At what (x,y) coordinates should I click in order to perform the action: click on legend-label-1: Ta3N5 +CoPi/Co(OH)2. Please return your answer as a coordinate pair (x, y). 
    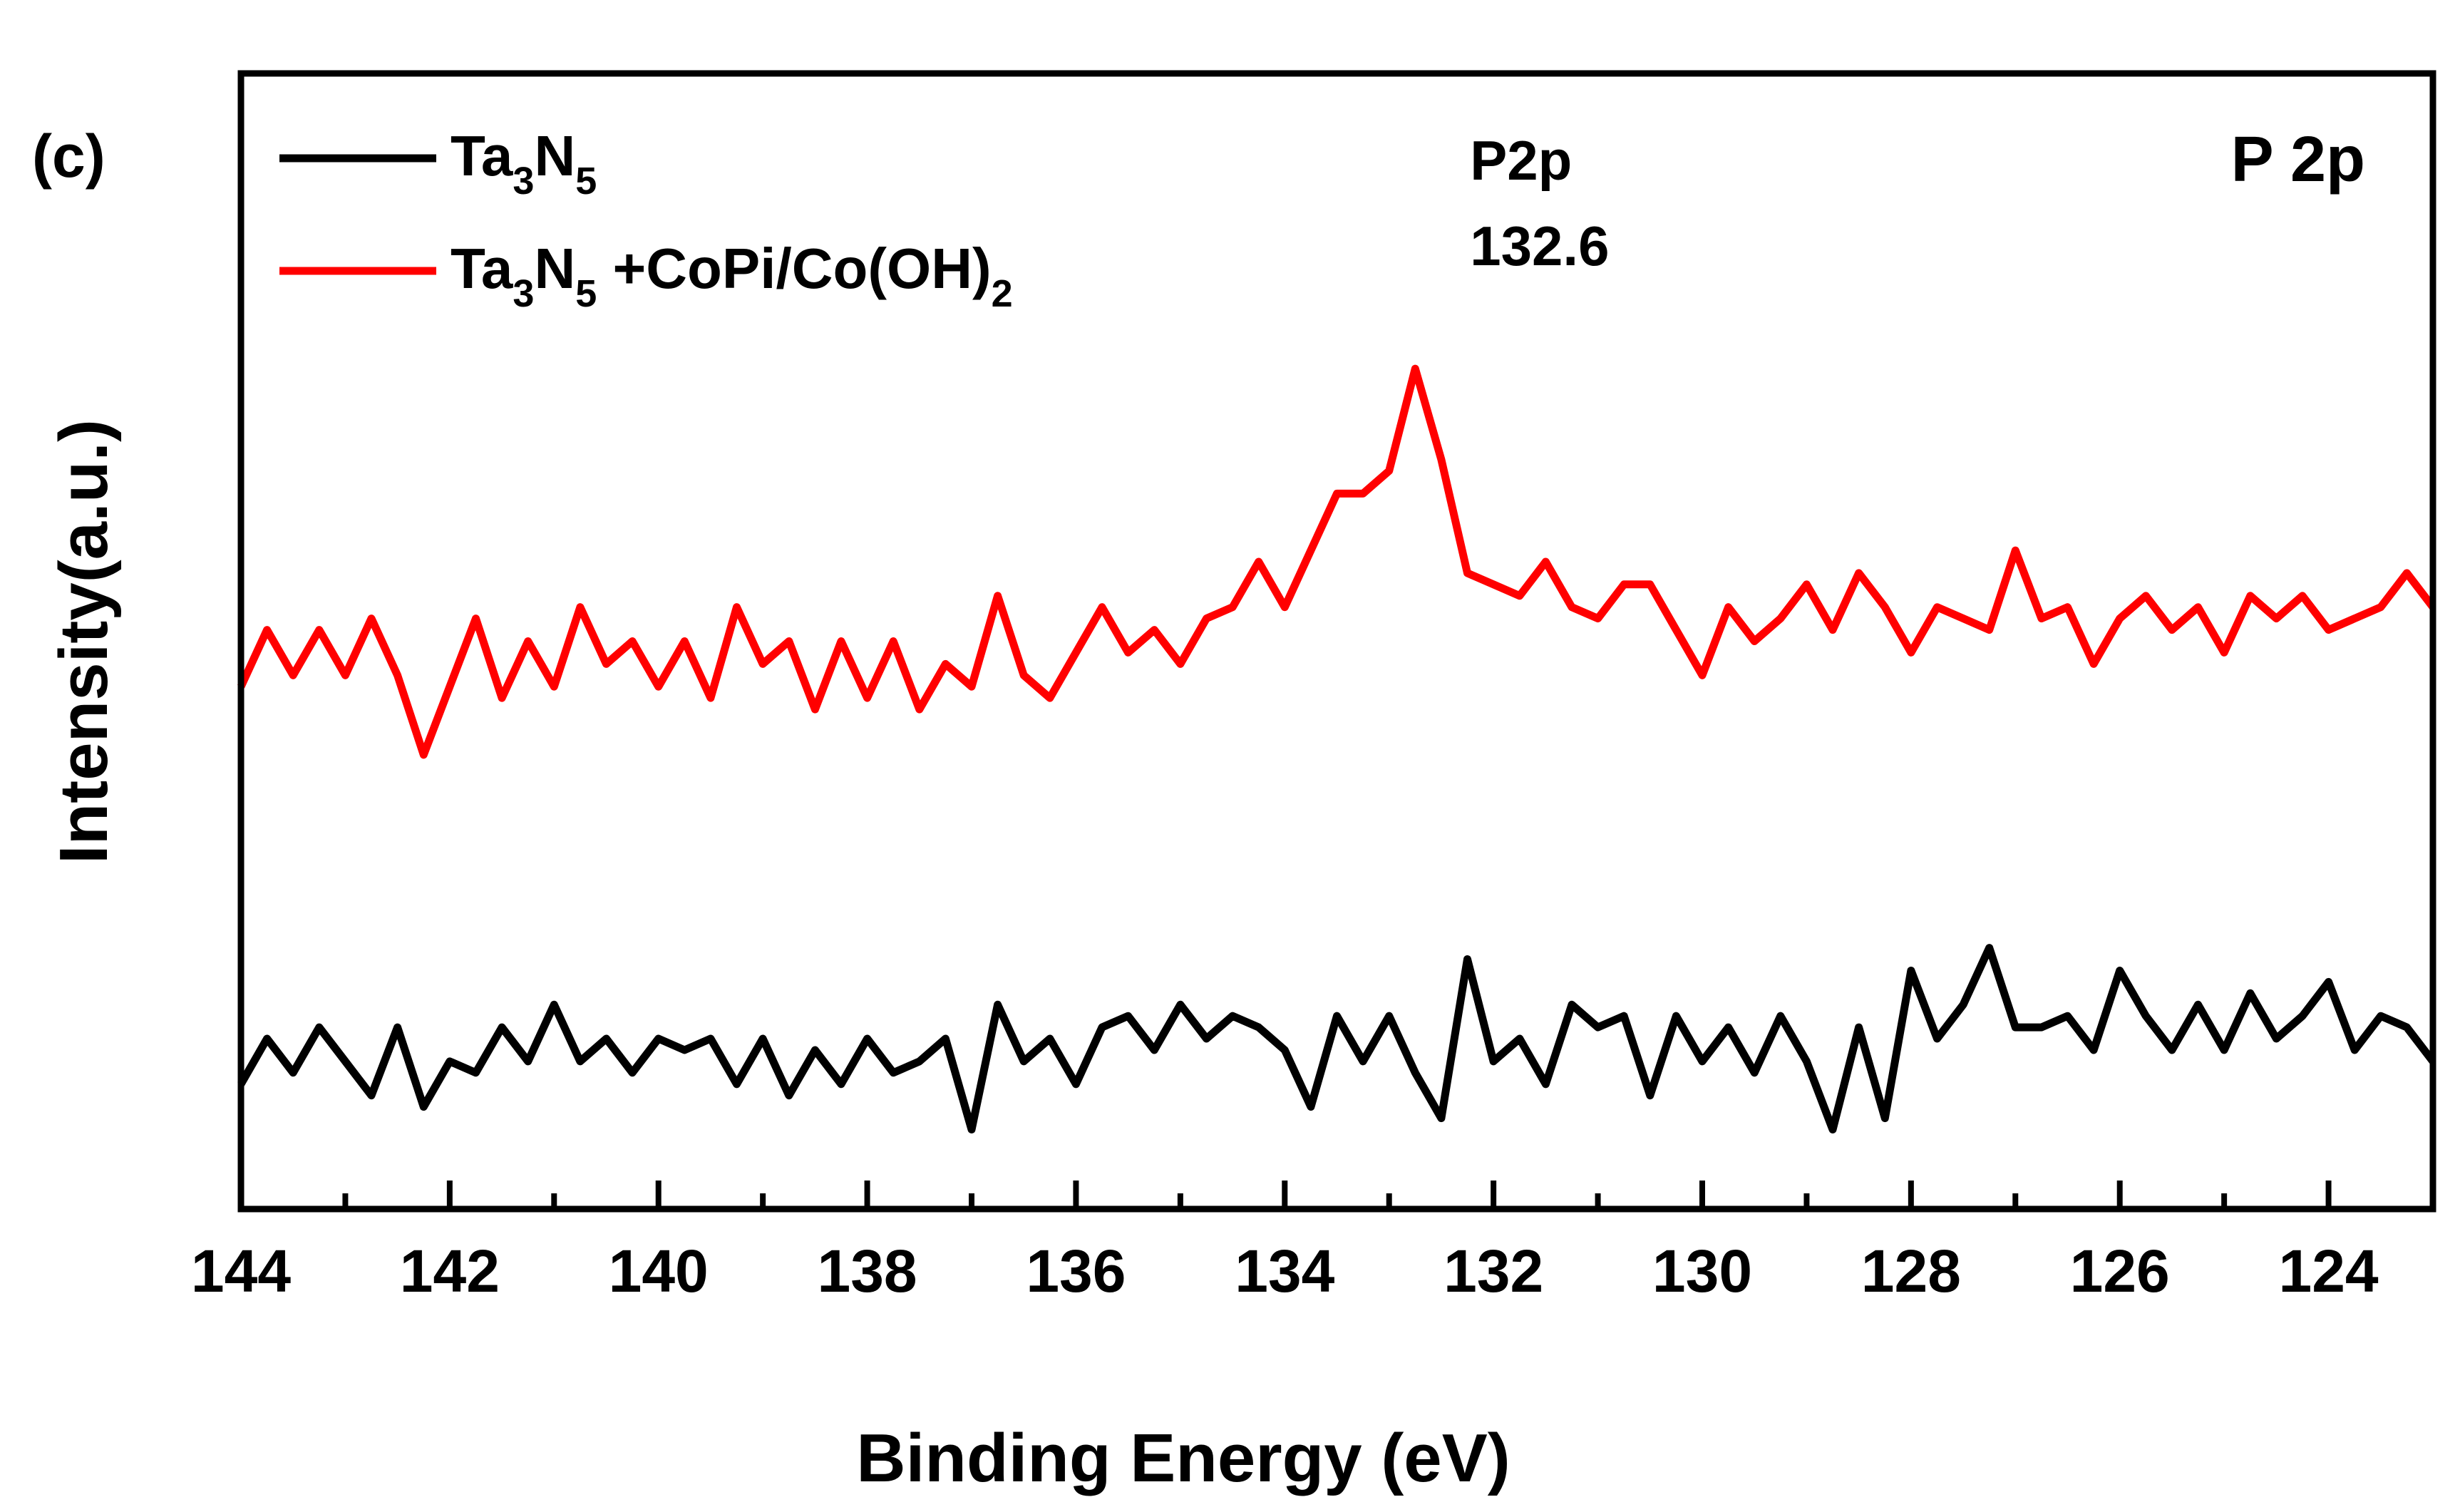
    Looking at the image, I should click on (732, 276).